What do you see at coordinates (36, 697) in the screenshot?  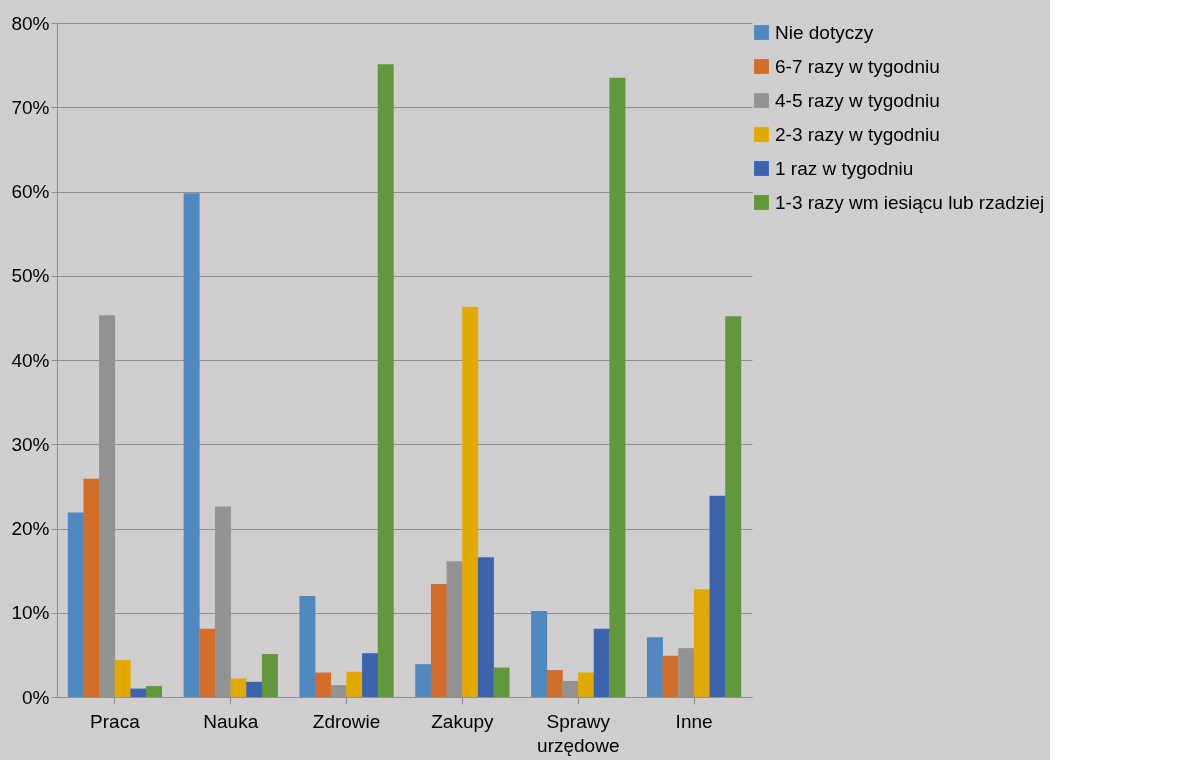 I see `y-tick-label: 0%` at bounding box center [36, 697].